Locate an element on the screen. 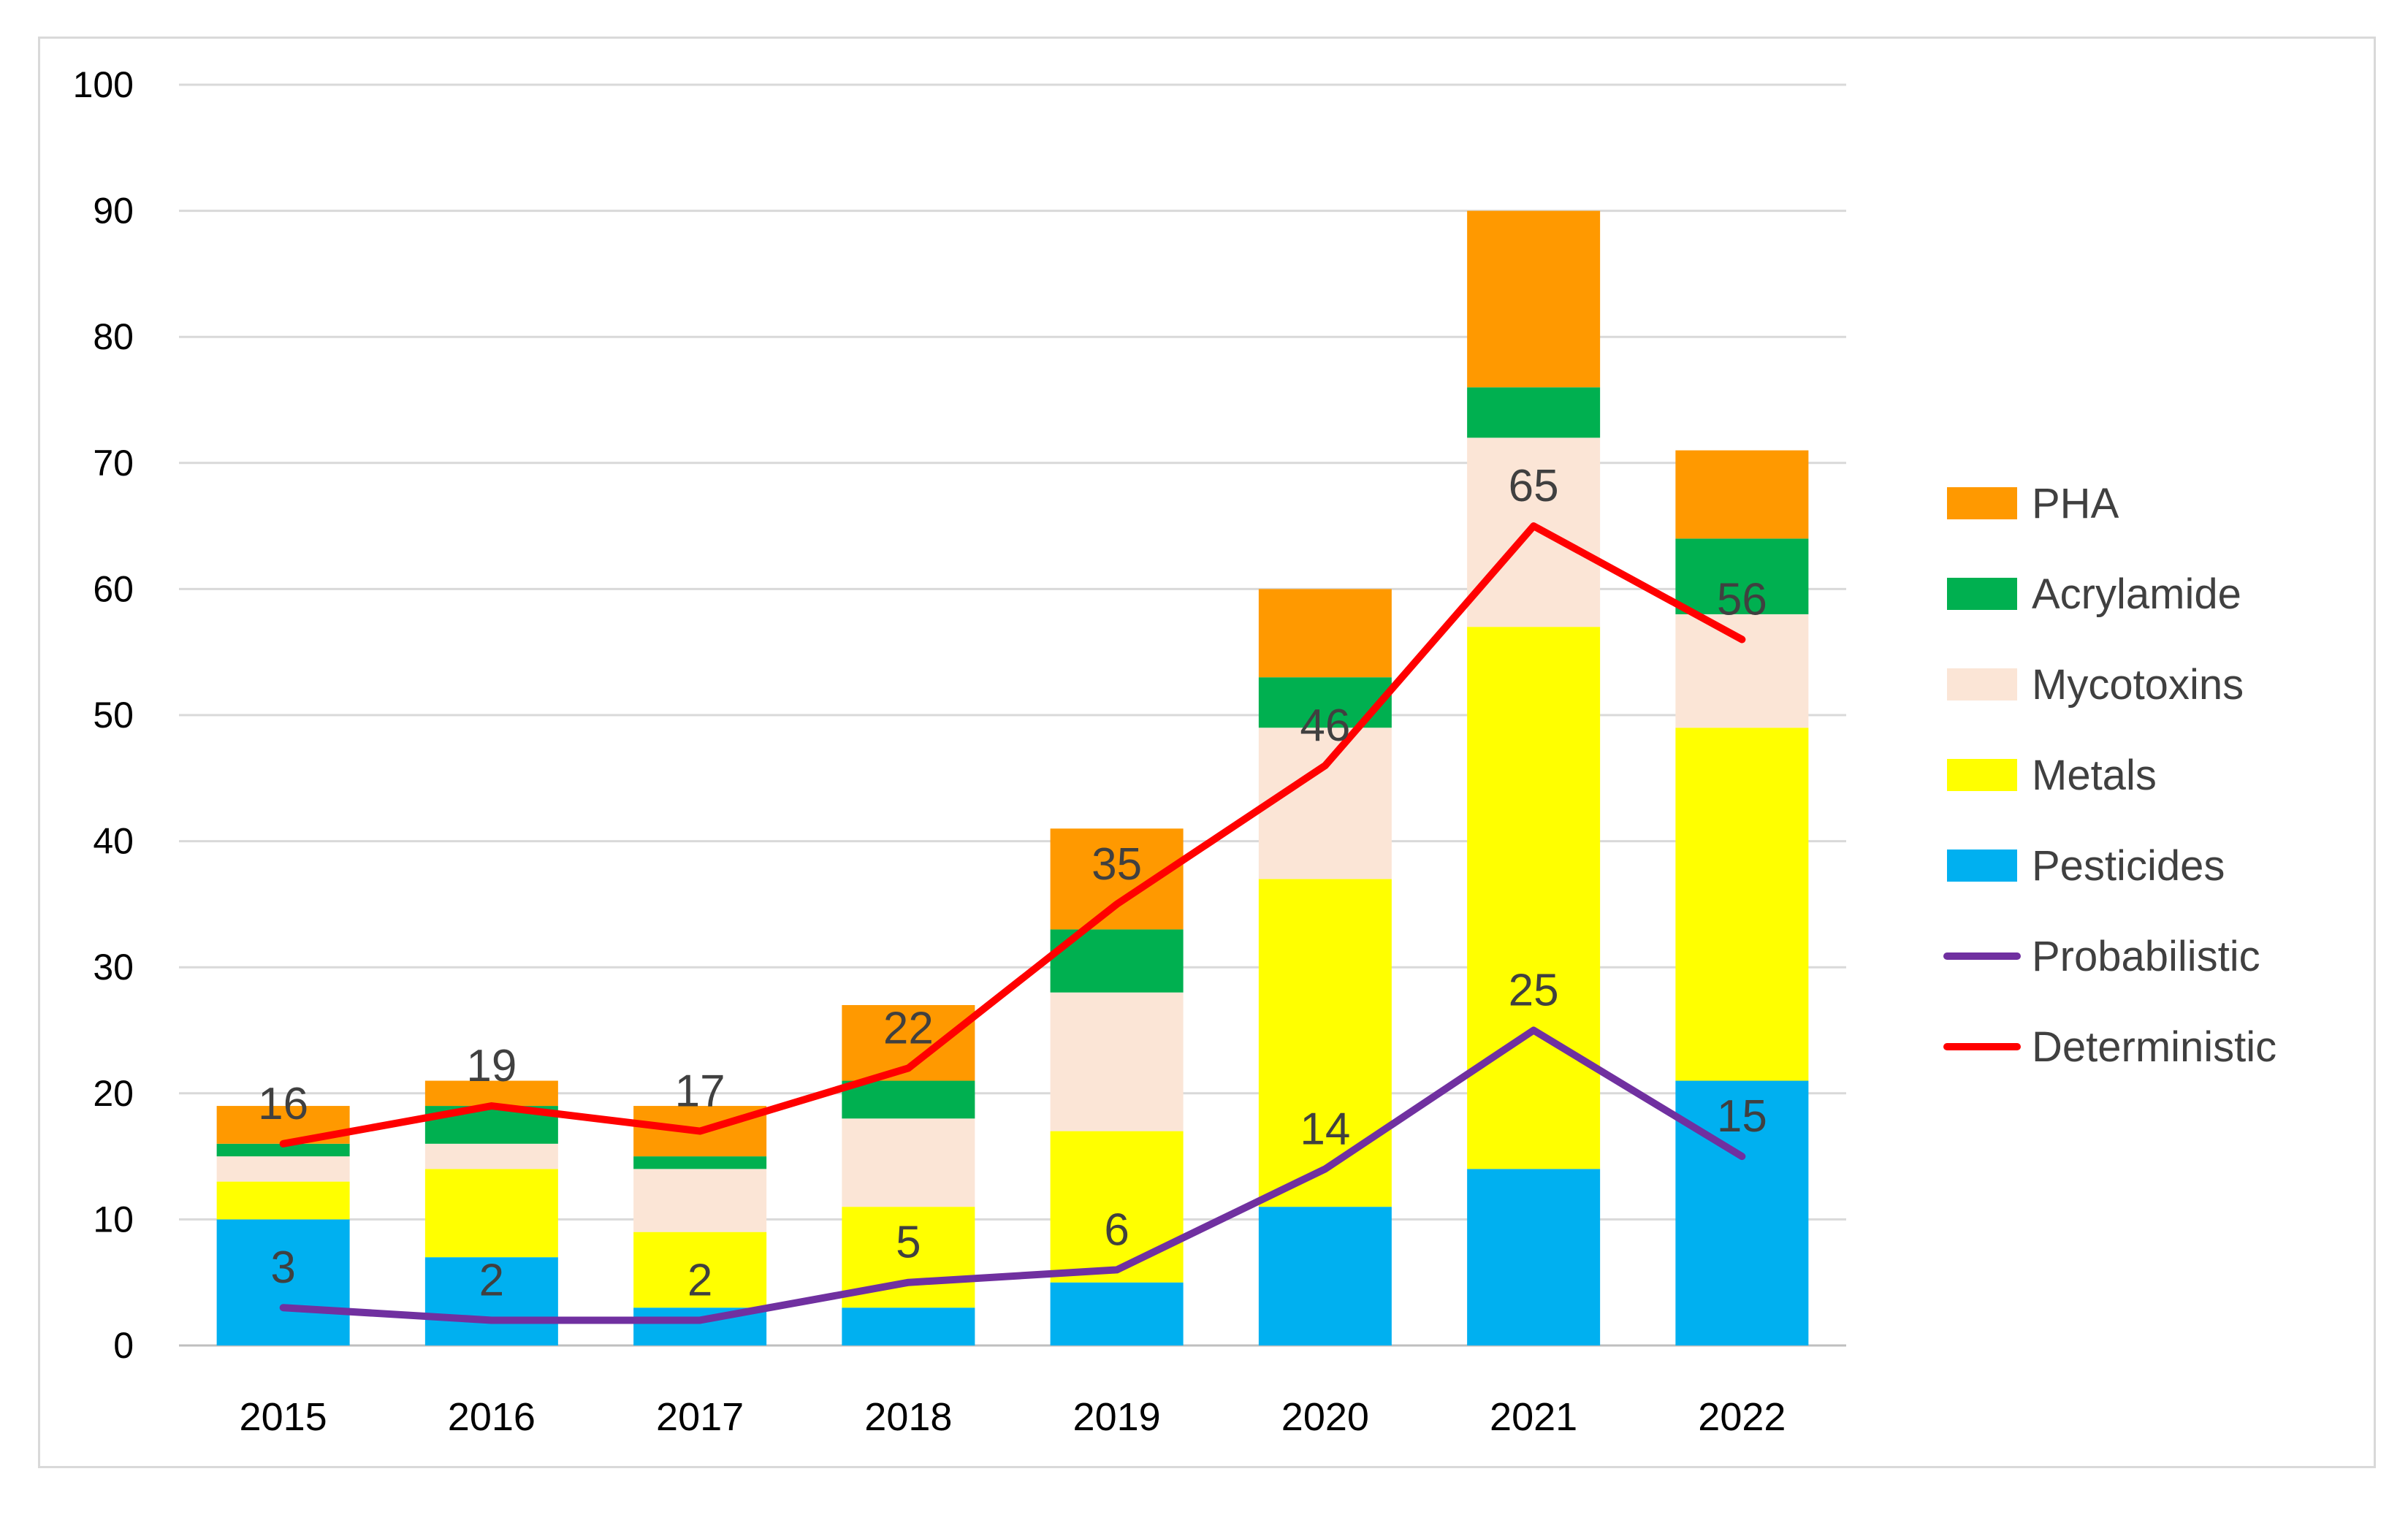 This screenshot has width=2408, height=1531. bar-pesticides-2016 is located at coordinates (491, 1301).